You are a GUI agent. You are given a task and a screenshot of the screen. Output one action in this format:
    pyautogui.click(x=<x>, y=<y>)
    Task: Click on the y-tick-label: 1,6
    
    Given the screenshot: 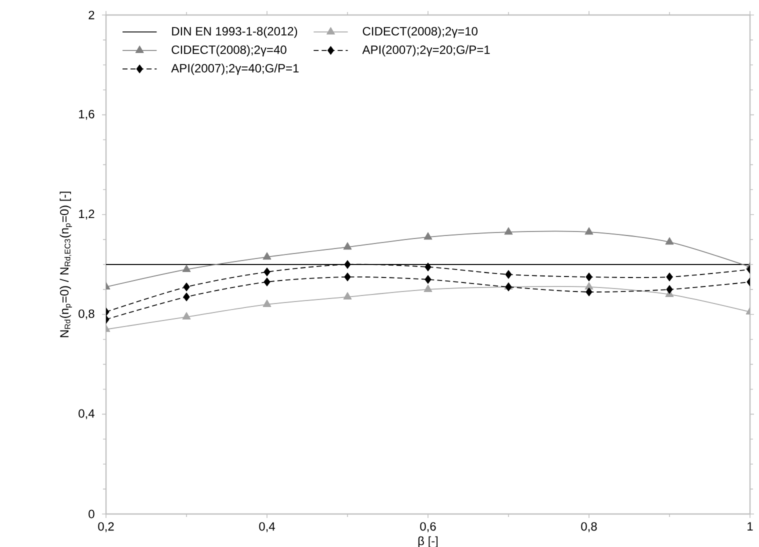 What is the action you would take?
    pyautogui.click(x=86, y=115)
    